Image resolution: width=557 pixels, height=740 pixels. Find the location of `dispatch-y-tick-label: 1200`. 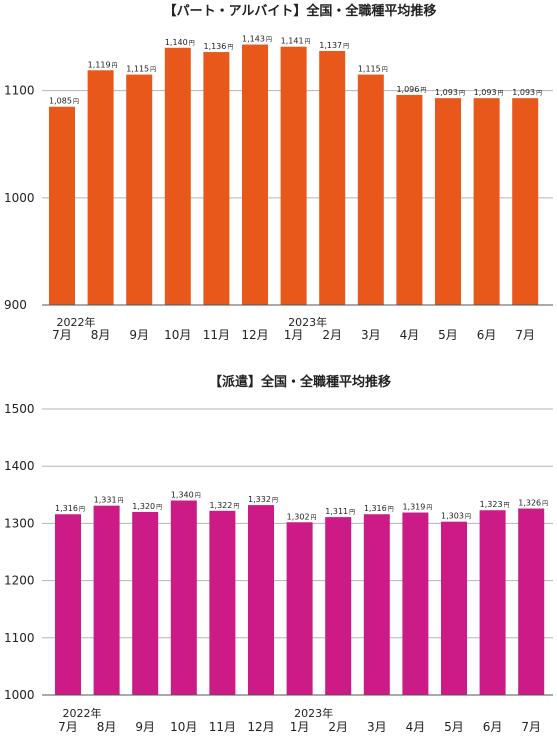

dispatch-y-tick-label: 1200 is located at coordinates (19, 581).